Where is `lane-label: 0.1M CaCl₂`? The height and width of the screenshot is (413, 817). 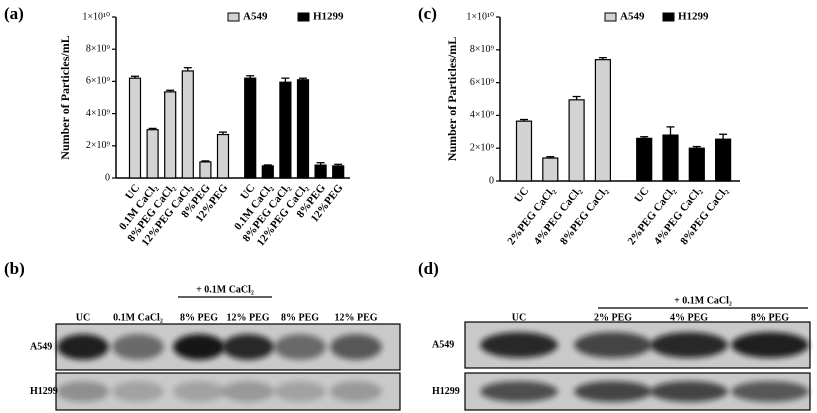
lane-label: 0.1M CaCl₂ is located at coordinates (138, 317).